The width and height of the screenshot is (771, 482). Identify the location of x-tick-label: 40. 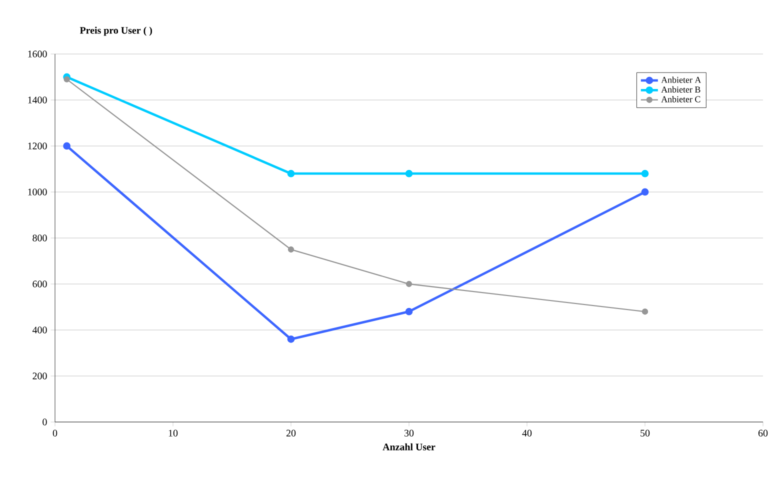
(527, 433).